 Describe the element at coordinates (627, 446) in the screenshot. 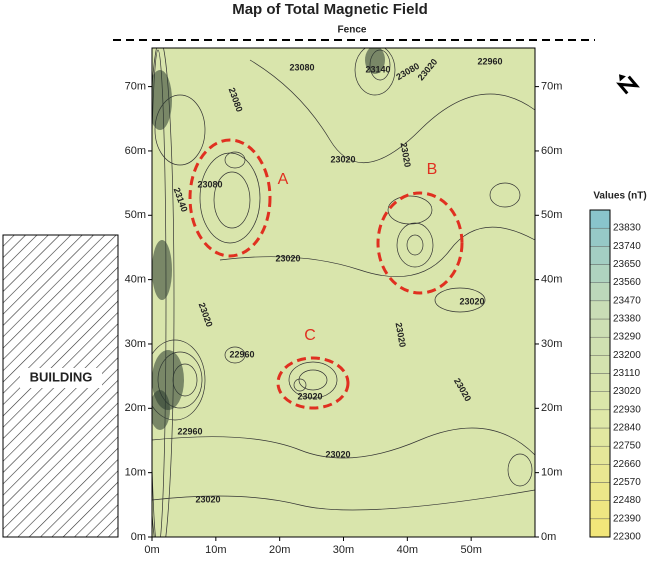

I see `colorbar-tick-label: 22750` at that location.